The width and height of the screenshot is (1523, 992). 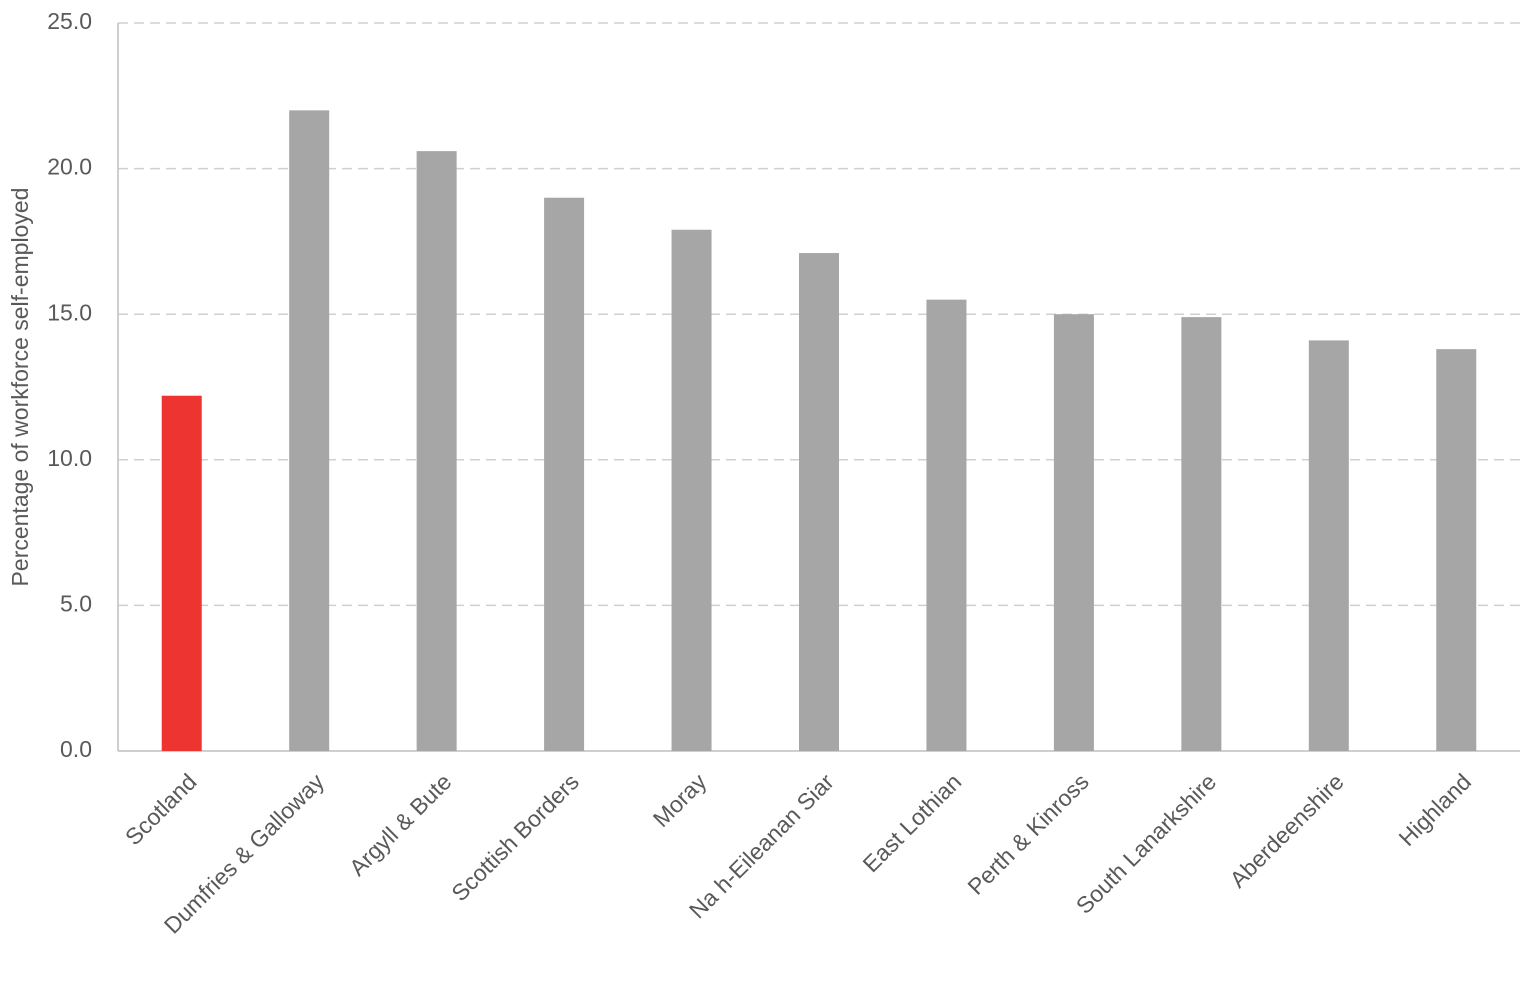 What do you see at coordinates (680, 800) in the screenshot?
I see `x-tick-label: Moray` at bounding box center [680, 800].